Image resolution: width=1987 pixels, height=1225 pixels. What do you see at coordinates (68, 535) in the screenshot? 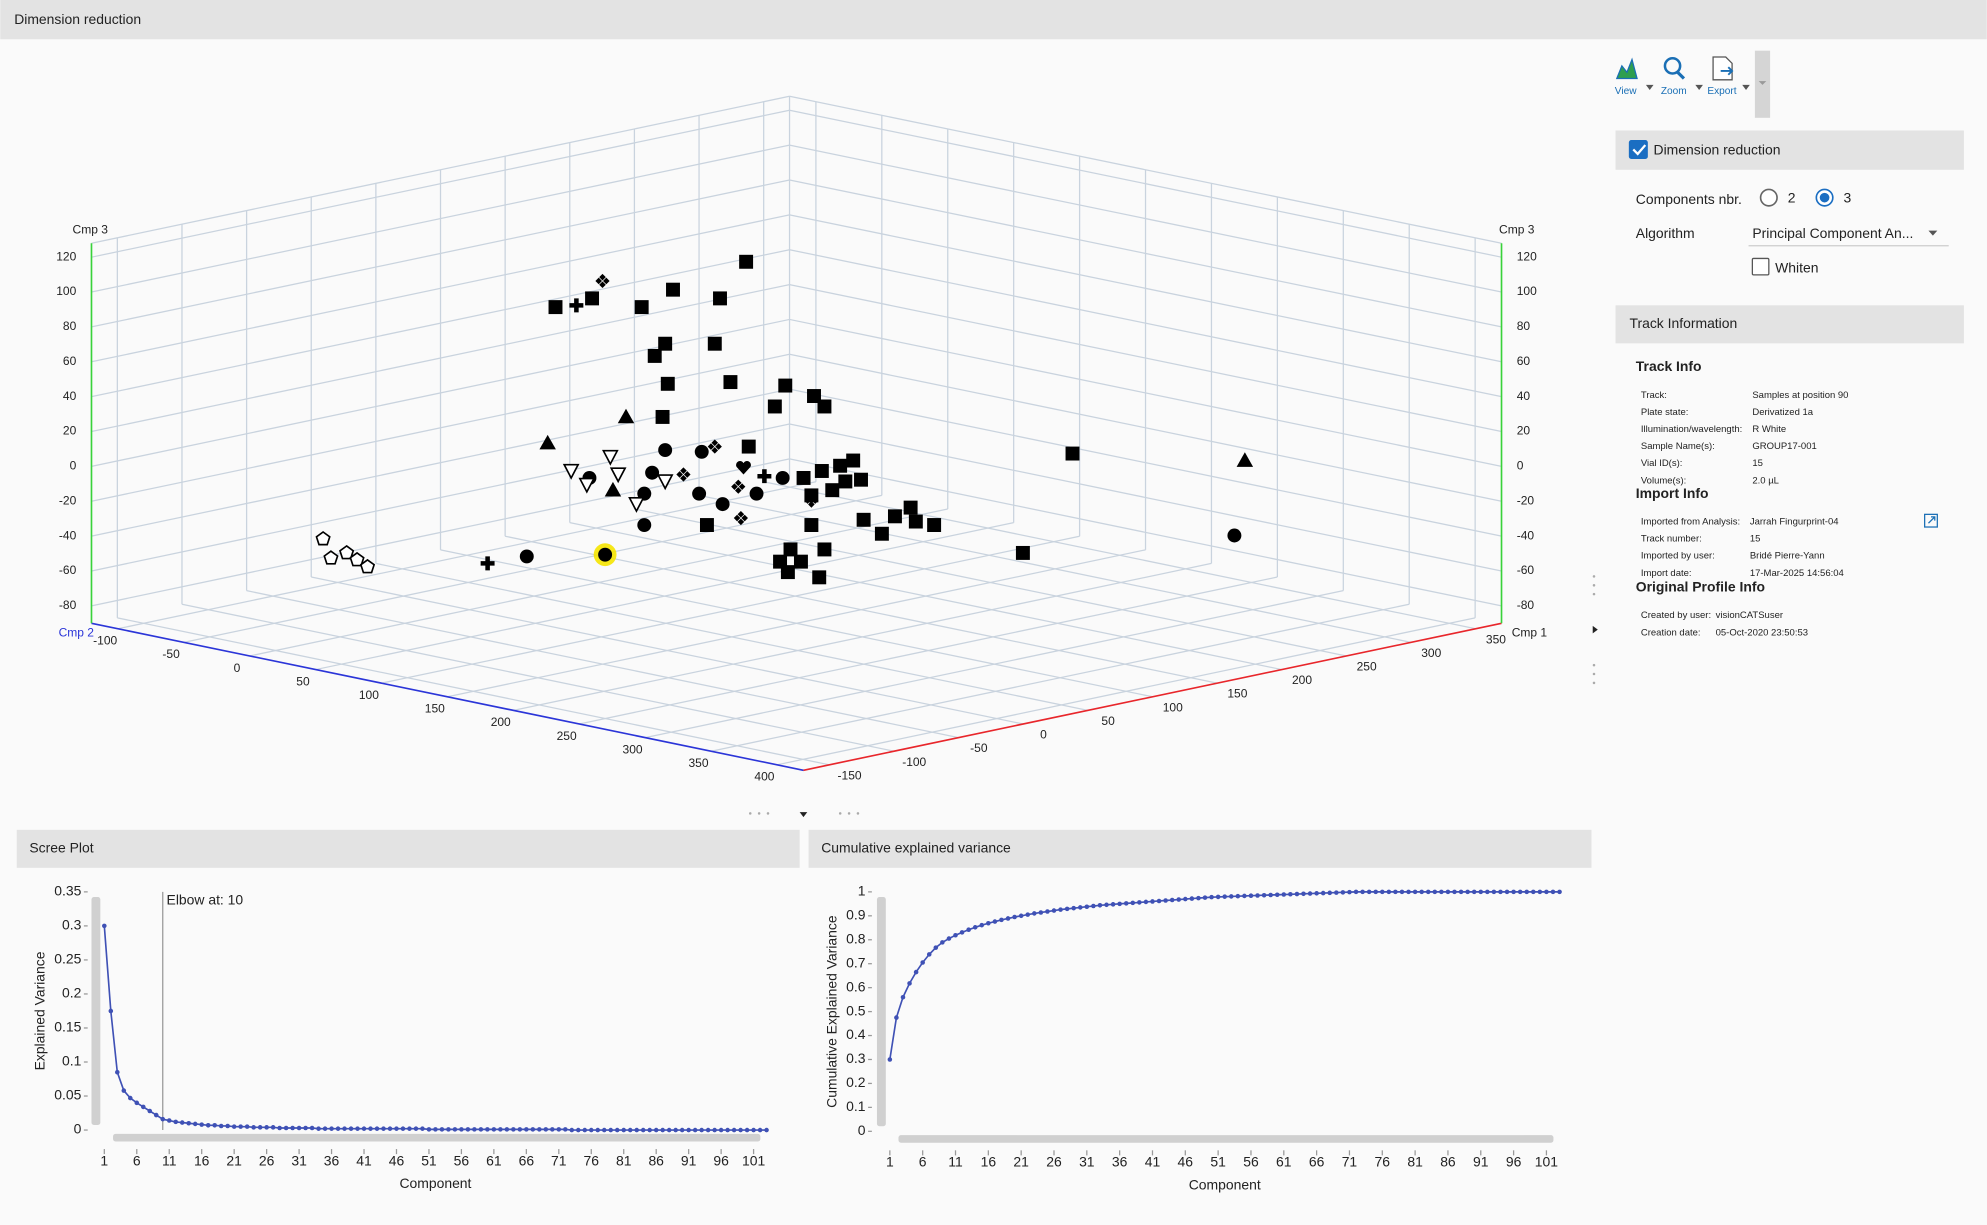
I see `z-tick-label: -40` at bounding box center [68, 535].